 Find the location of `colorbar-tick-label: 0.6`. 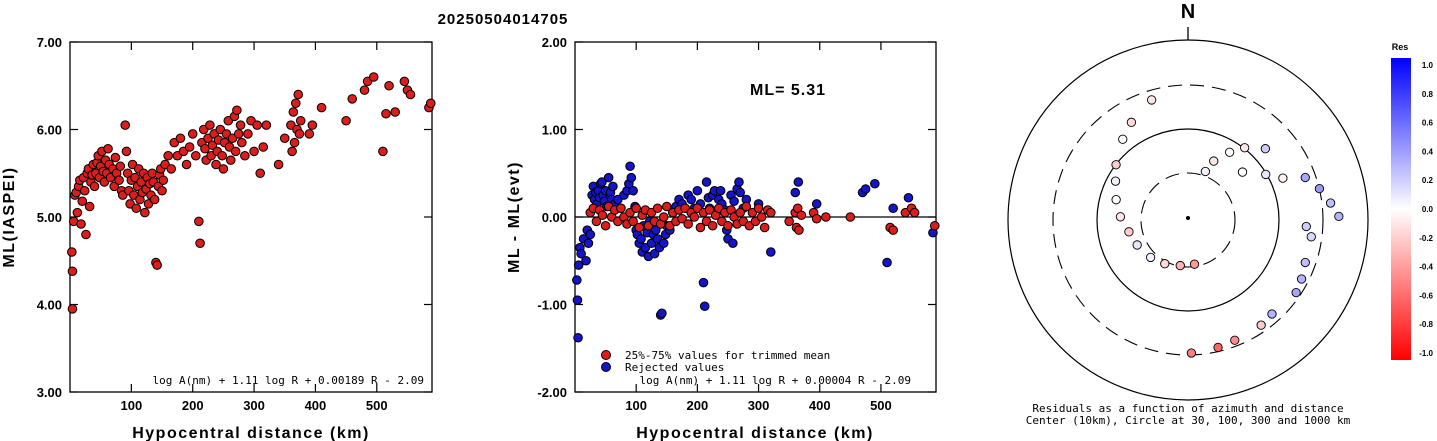

colorbar-tick-label: 0.6 is located at coordinates (1428, 123).